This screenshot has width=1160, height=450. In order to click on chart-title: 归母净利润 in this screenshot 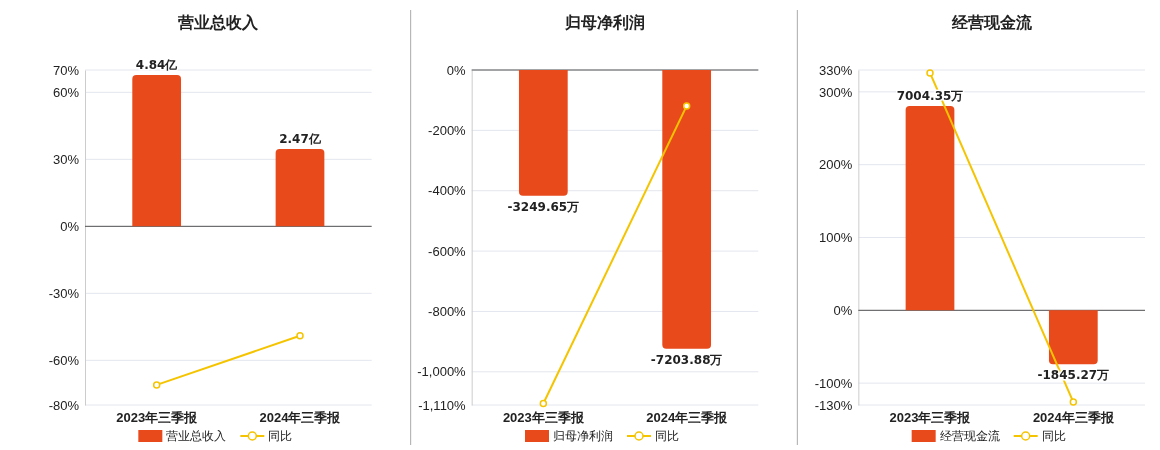, I will do `click(604, 22)`.